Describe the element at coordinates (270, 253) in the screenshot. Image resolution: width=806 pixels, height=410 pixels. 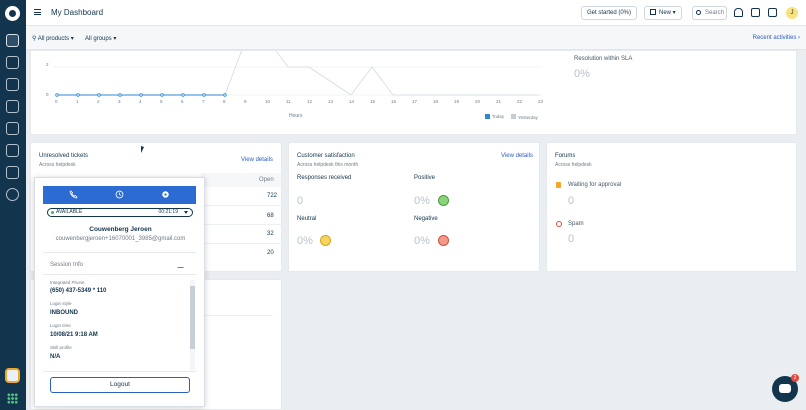
I see `open-count-cell: 20` at that location.